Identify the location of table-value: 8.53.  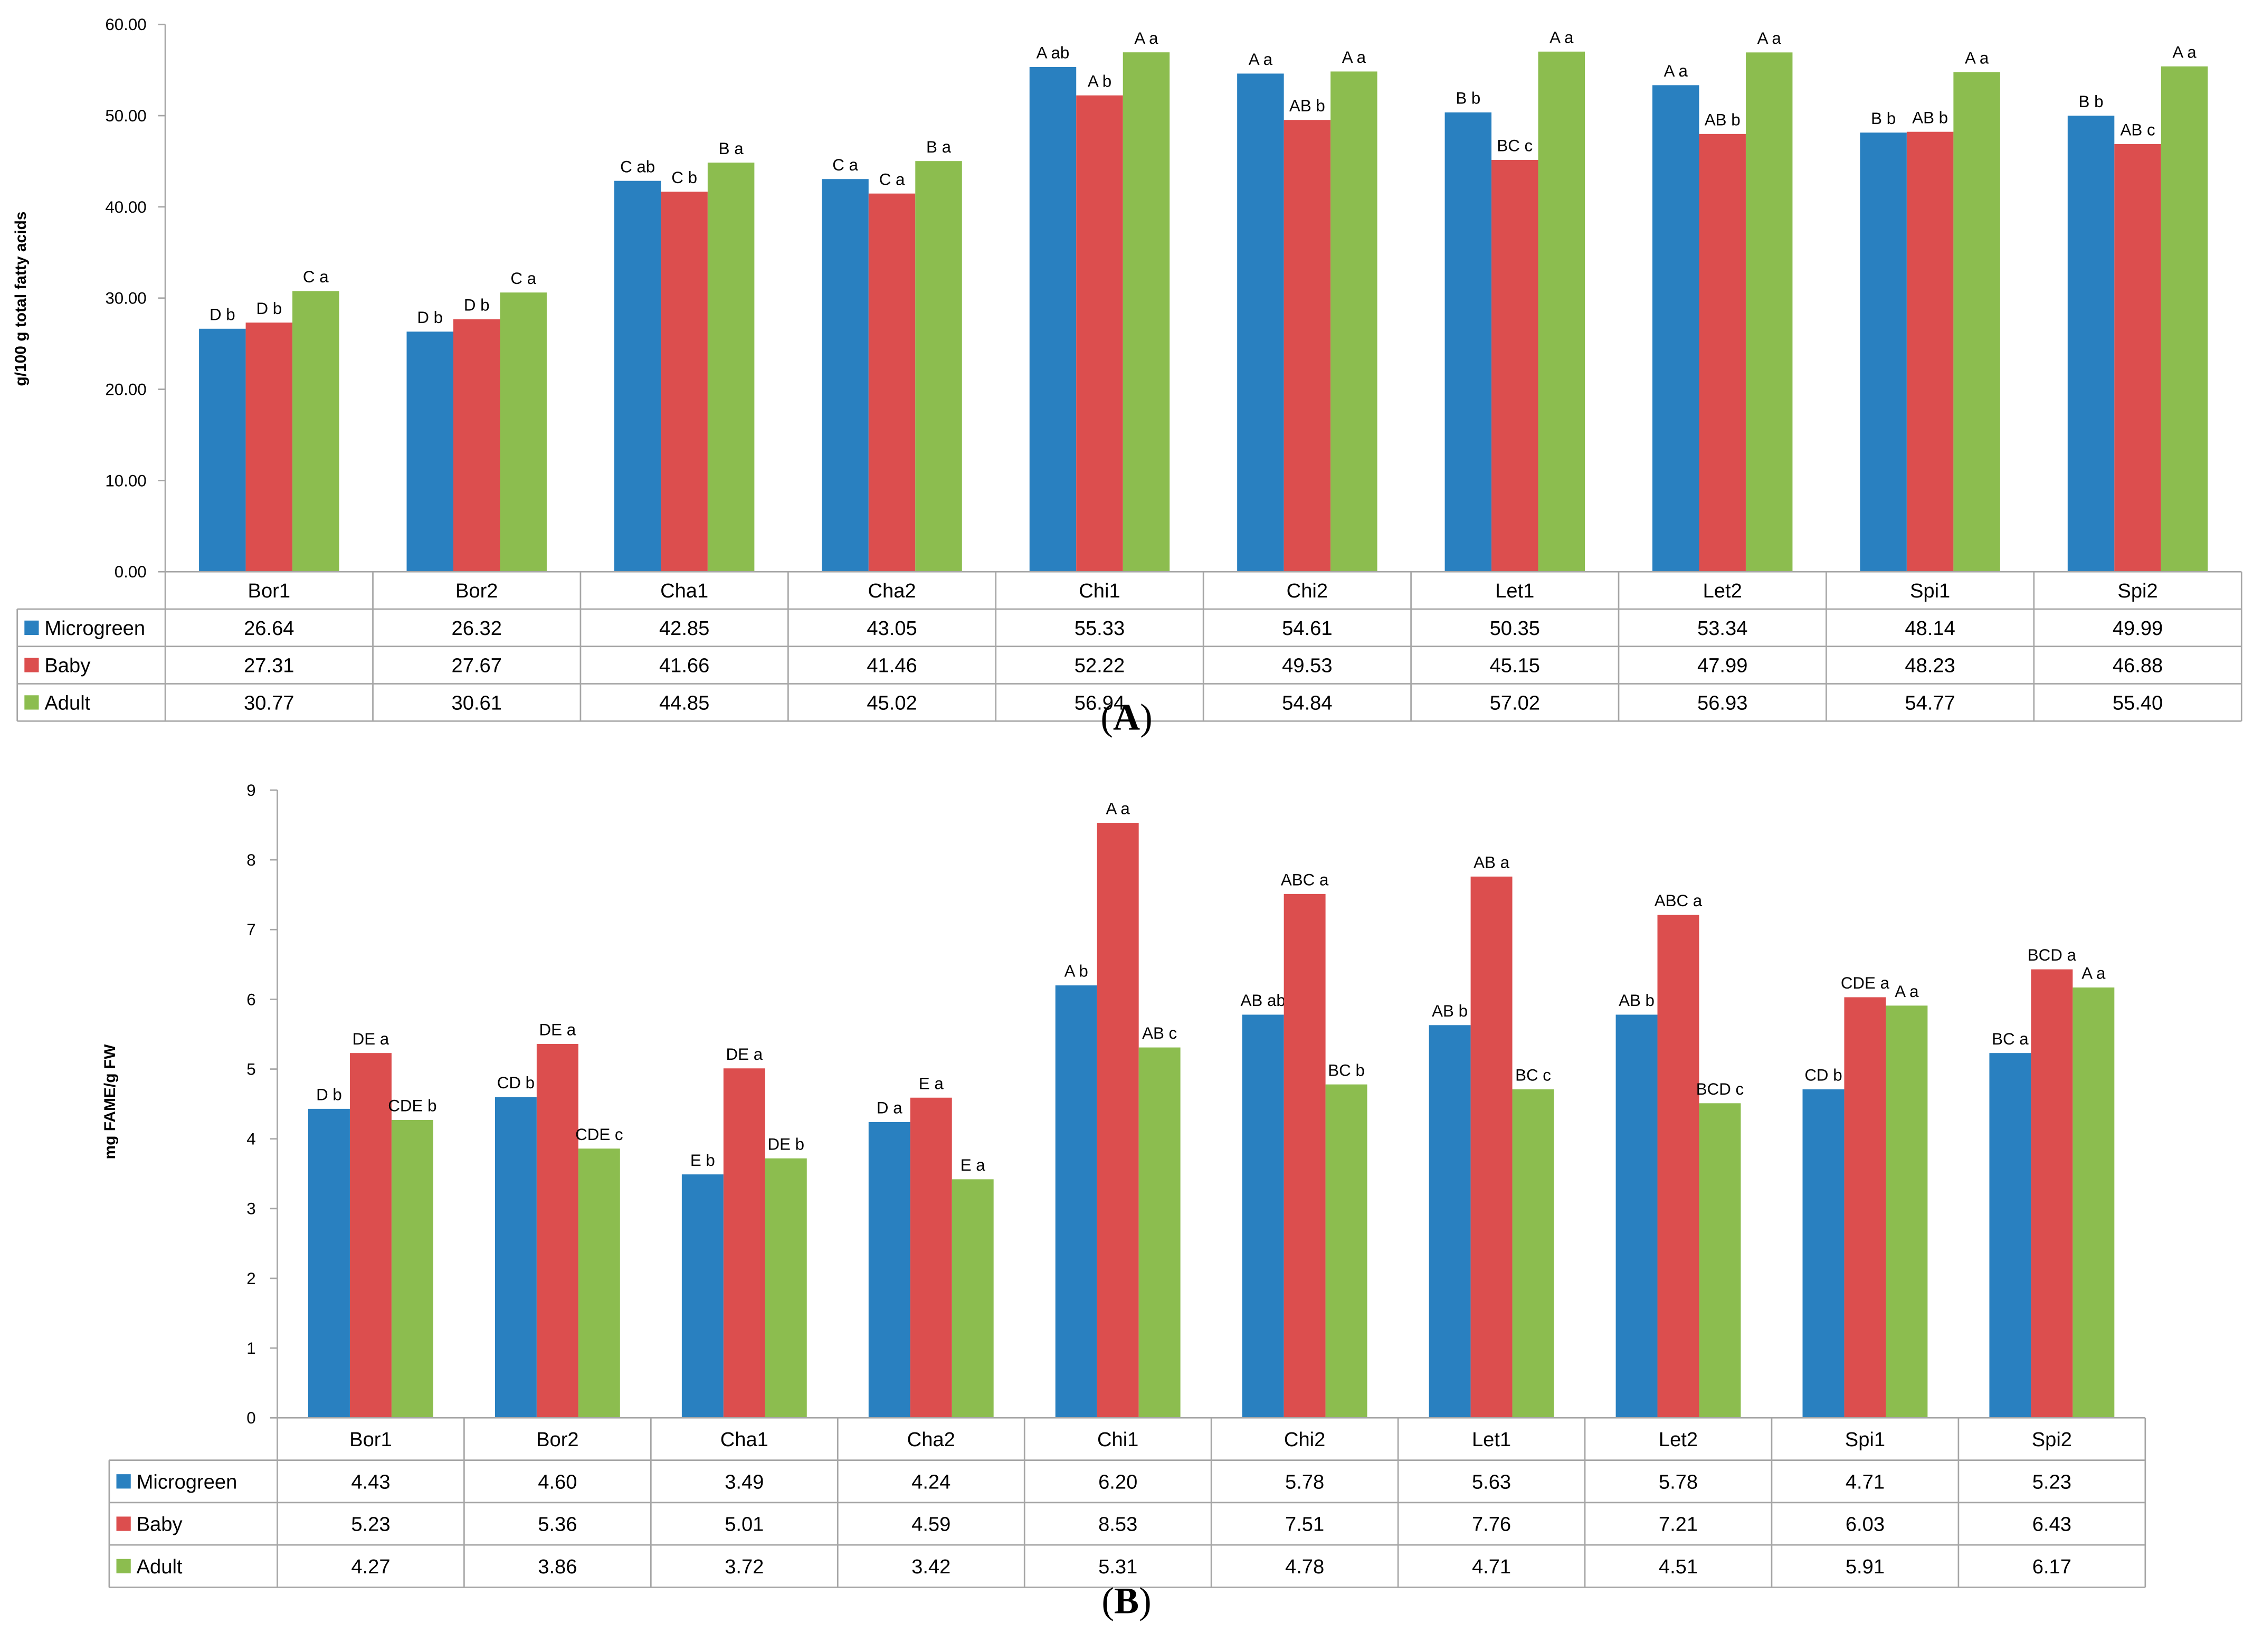
(1118, 1525).